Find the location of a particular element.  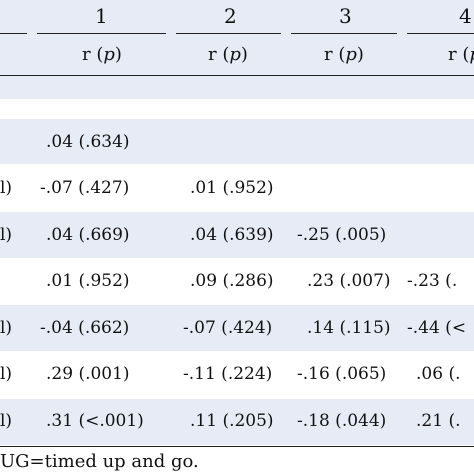

row-6-c3: -.16 (.065) is located at coordinates (342, 374).